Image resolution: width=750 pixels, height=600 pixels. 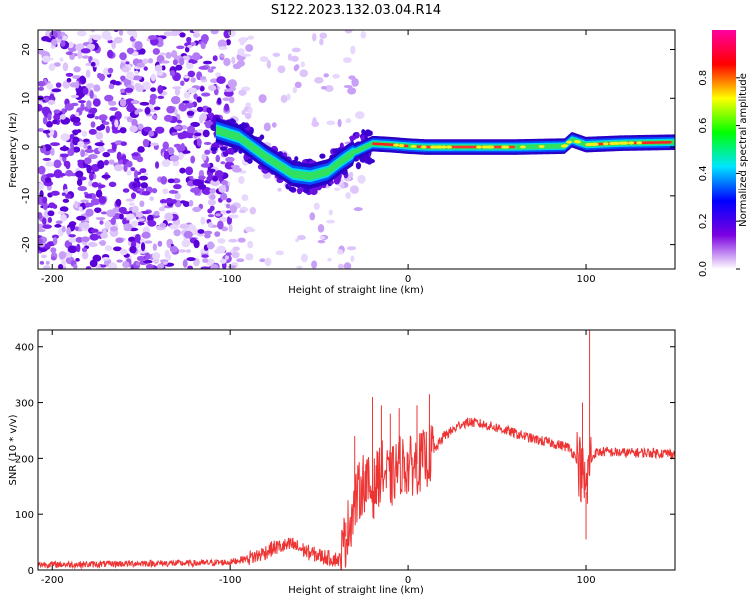 I want to click on spectrogram-y-tick-label: -20, so click(x=26, y=244).